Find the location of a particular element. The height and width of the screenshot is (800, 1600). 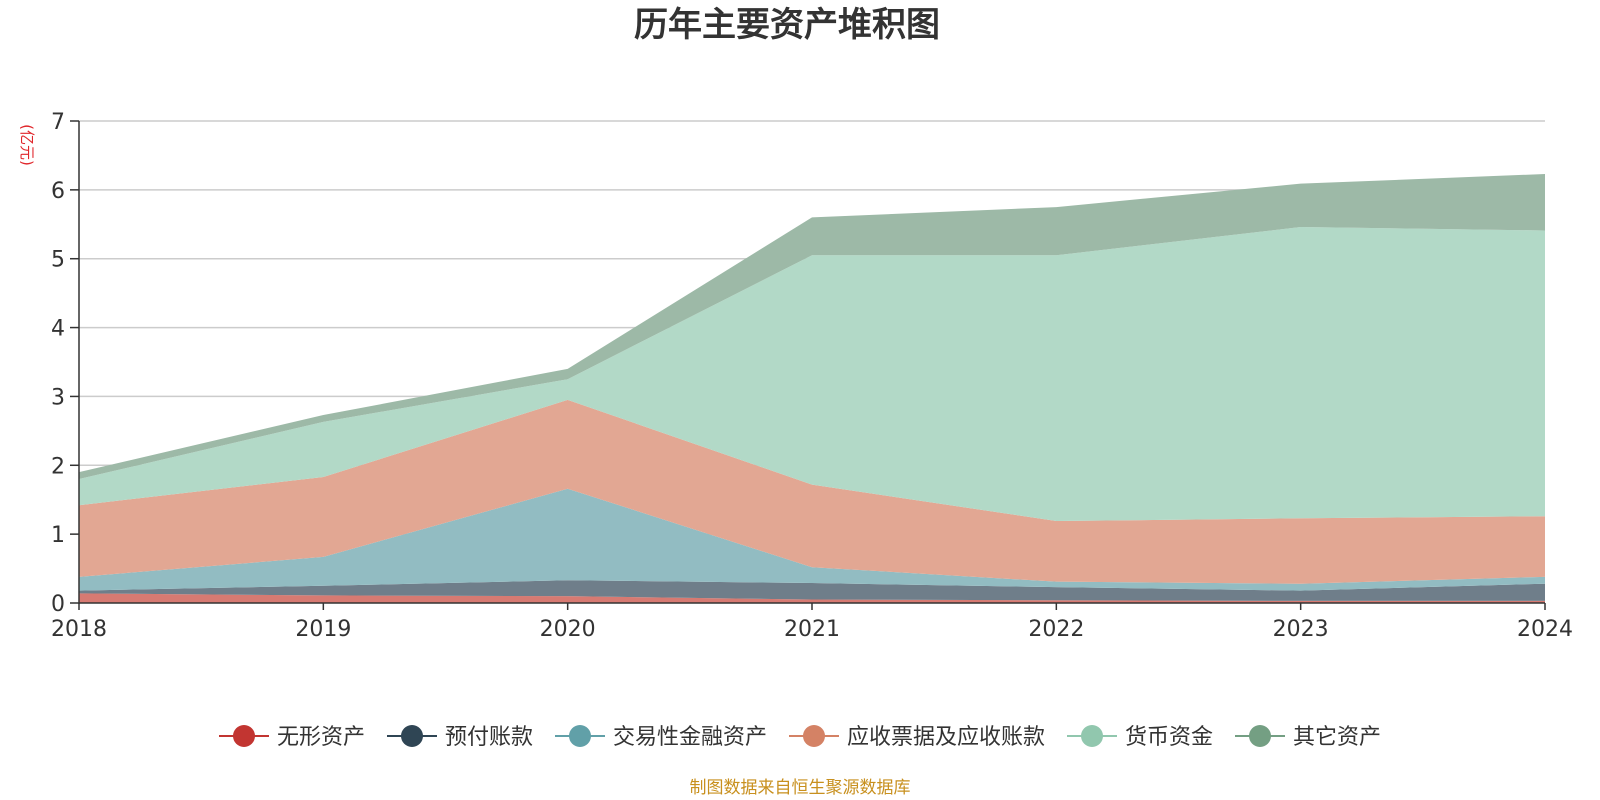

legend-item-5: 货币资金 is located at coordinates (1140, 737).